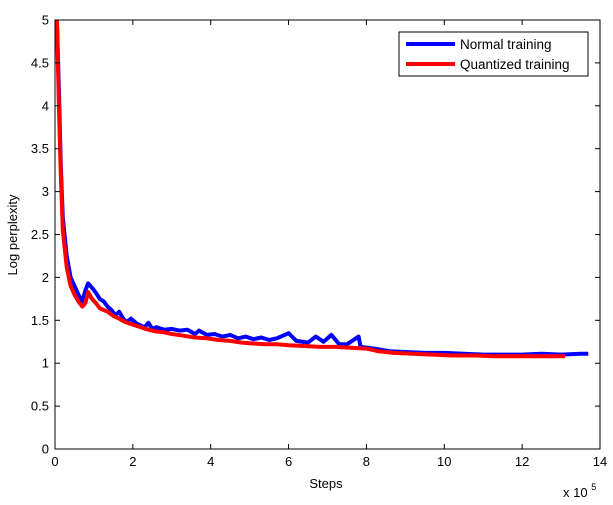 The height and width of the screenshot is (505, 613). What do you see at coordinates (40, 234) in the screenshot?
I see `y-tick-label: 2.5` at bounding box center [40, 234].